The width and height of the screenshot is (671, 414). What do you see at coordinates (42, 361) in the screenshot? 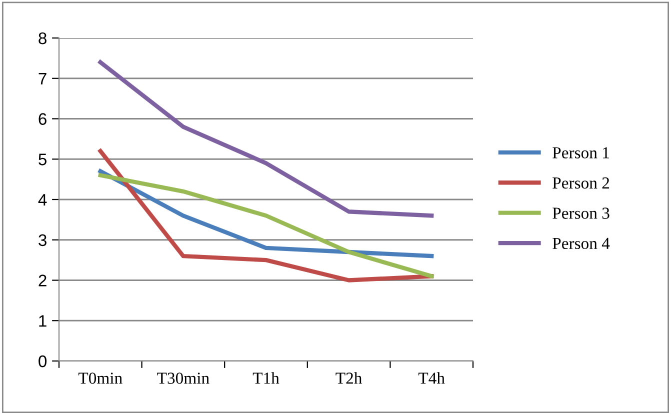
I see `y-tick-label: 0` at bounding box center [42, 361].